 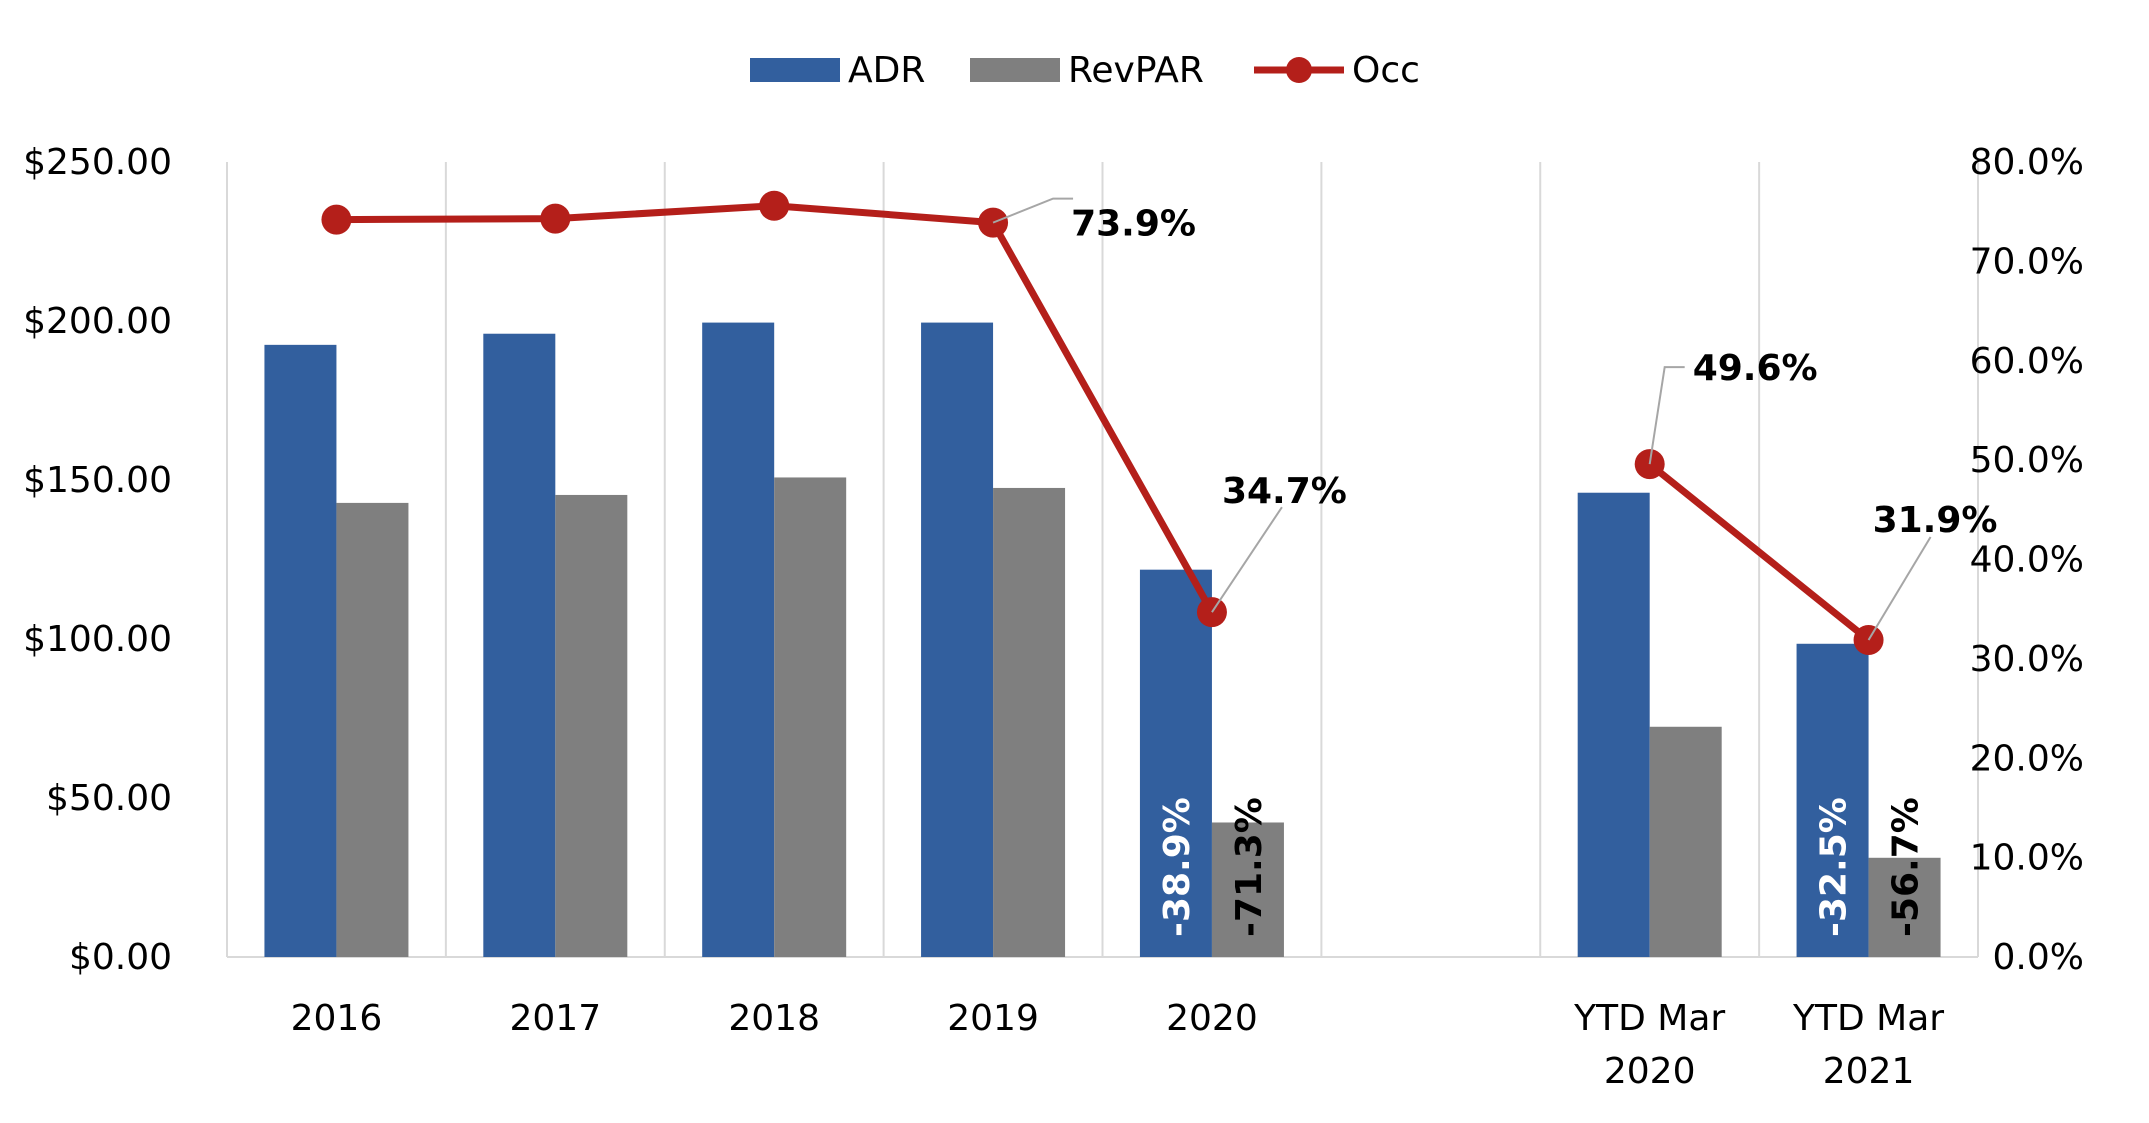 What do you see at coordinates (2027, 858) in the screenshot?
I see `right-axis-tick-label: 10.0%` at bounding box center [2027, 858].